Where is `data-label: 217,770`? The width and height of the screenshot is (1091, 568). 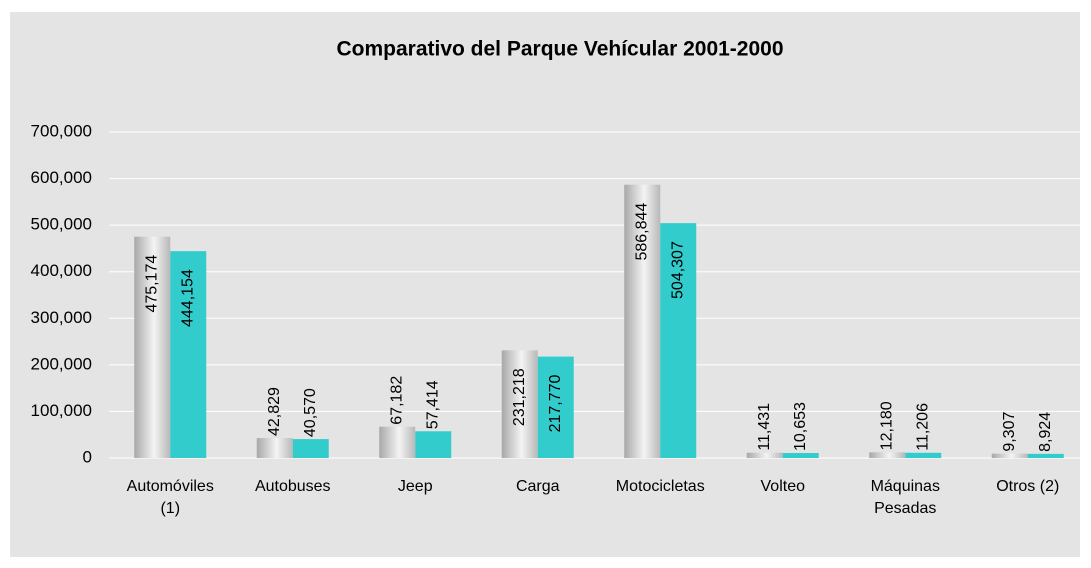
data-label: 217,770 is located at coordinates (555, 403).